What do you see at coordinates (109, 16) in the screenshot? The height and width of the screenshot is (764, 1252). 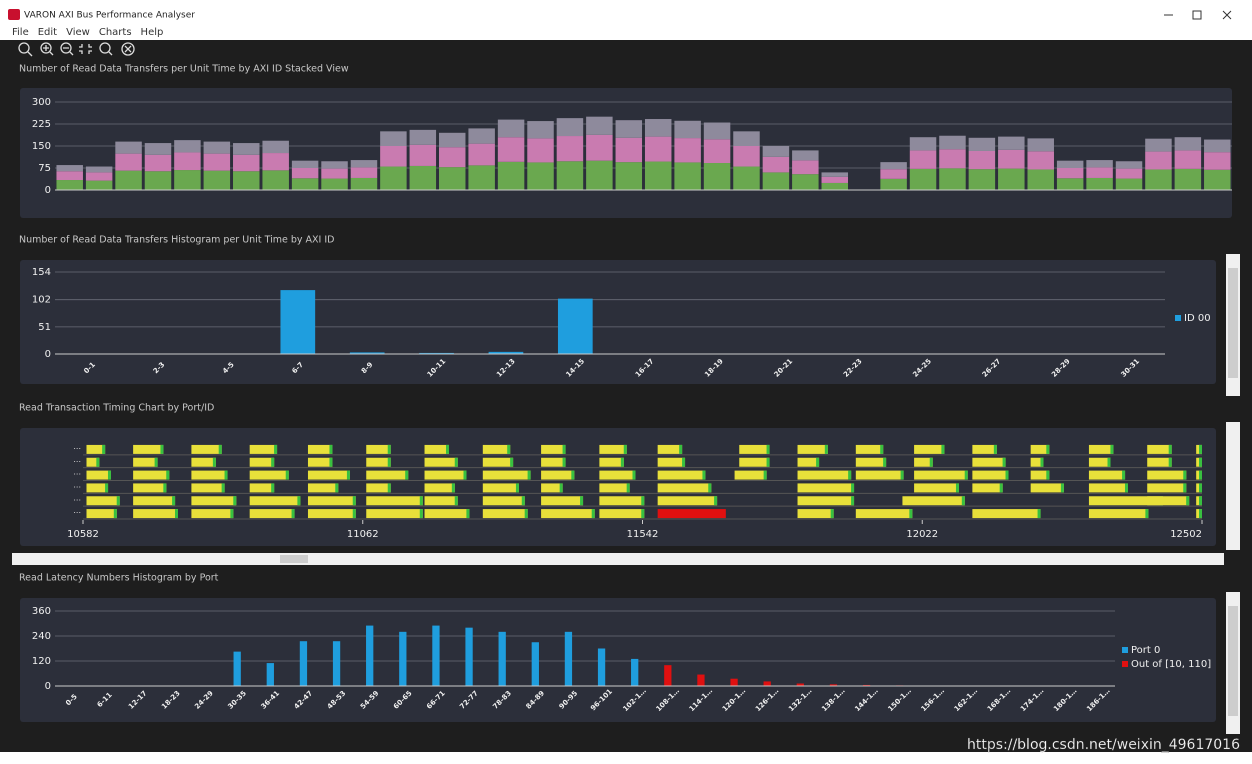 I see `window-title: VARON AXI Bus Performance Analyser` at bounding box center [109, 16].